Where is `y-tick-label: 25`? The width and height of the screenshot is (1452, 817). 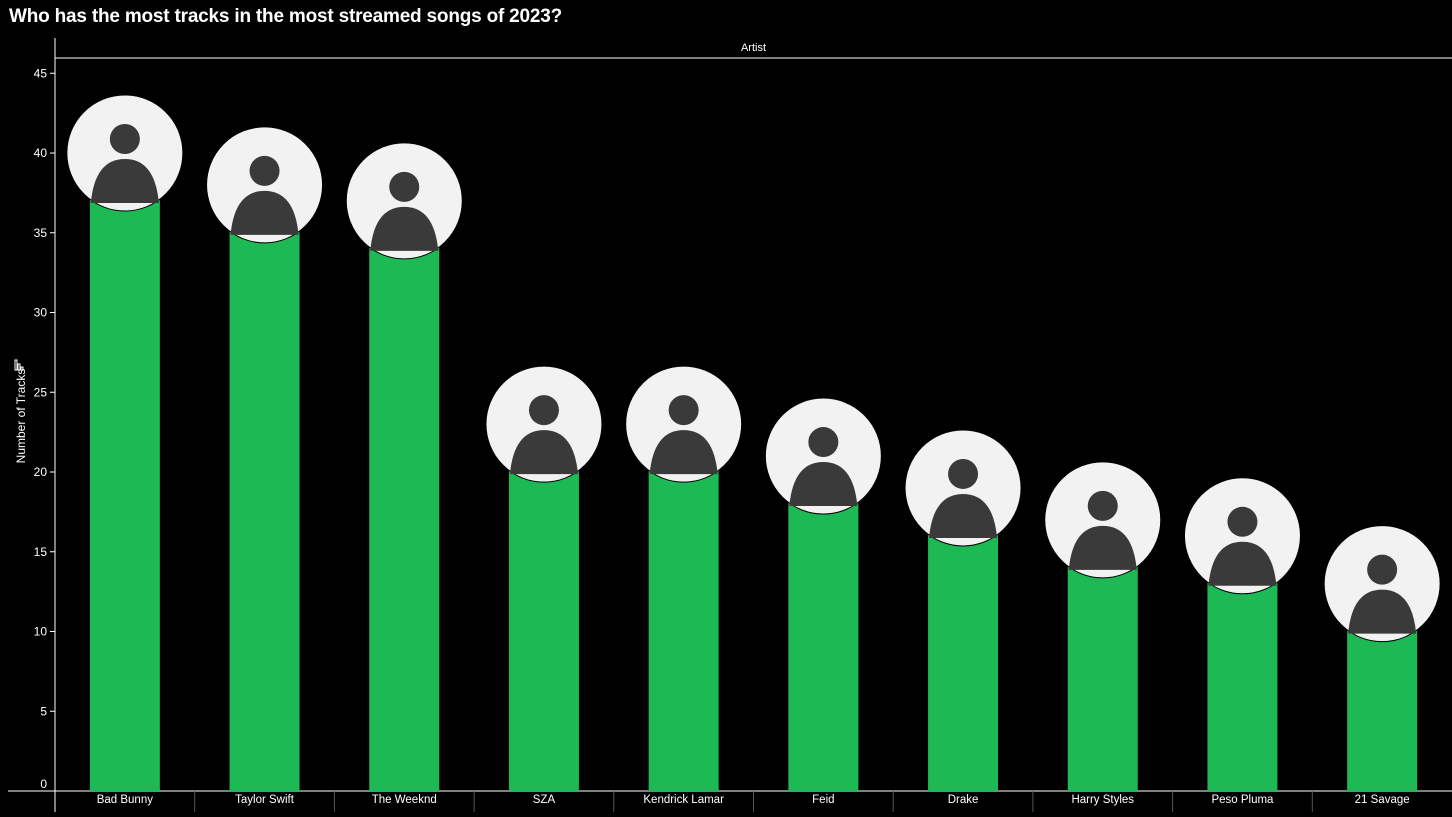
y-tick-label: 25 is located at coordinates (41, 392).